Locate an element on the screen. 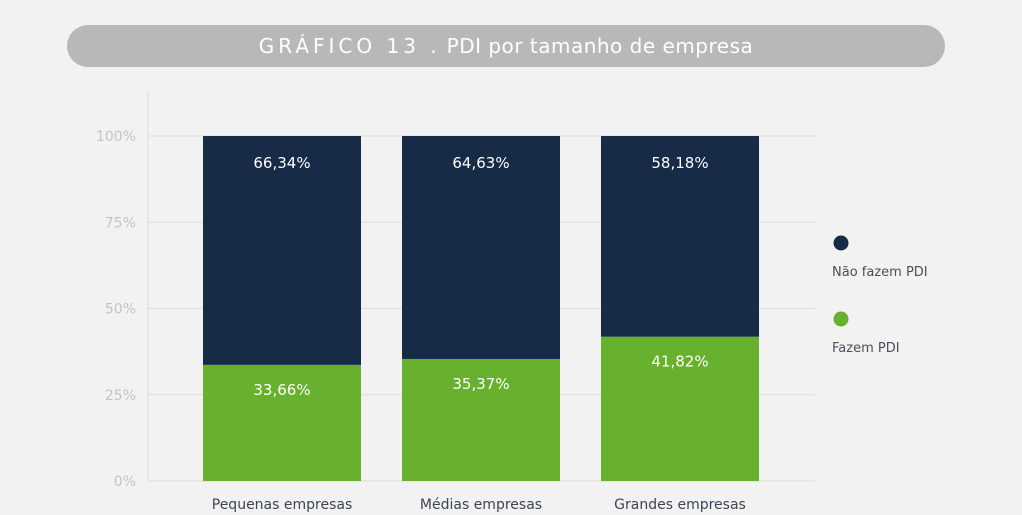  y-tick-label: 75% is located at coordinates (120, 223).